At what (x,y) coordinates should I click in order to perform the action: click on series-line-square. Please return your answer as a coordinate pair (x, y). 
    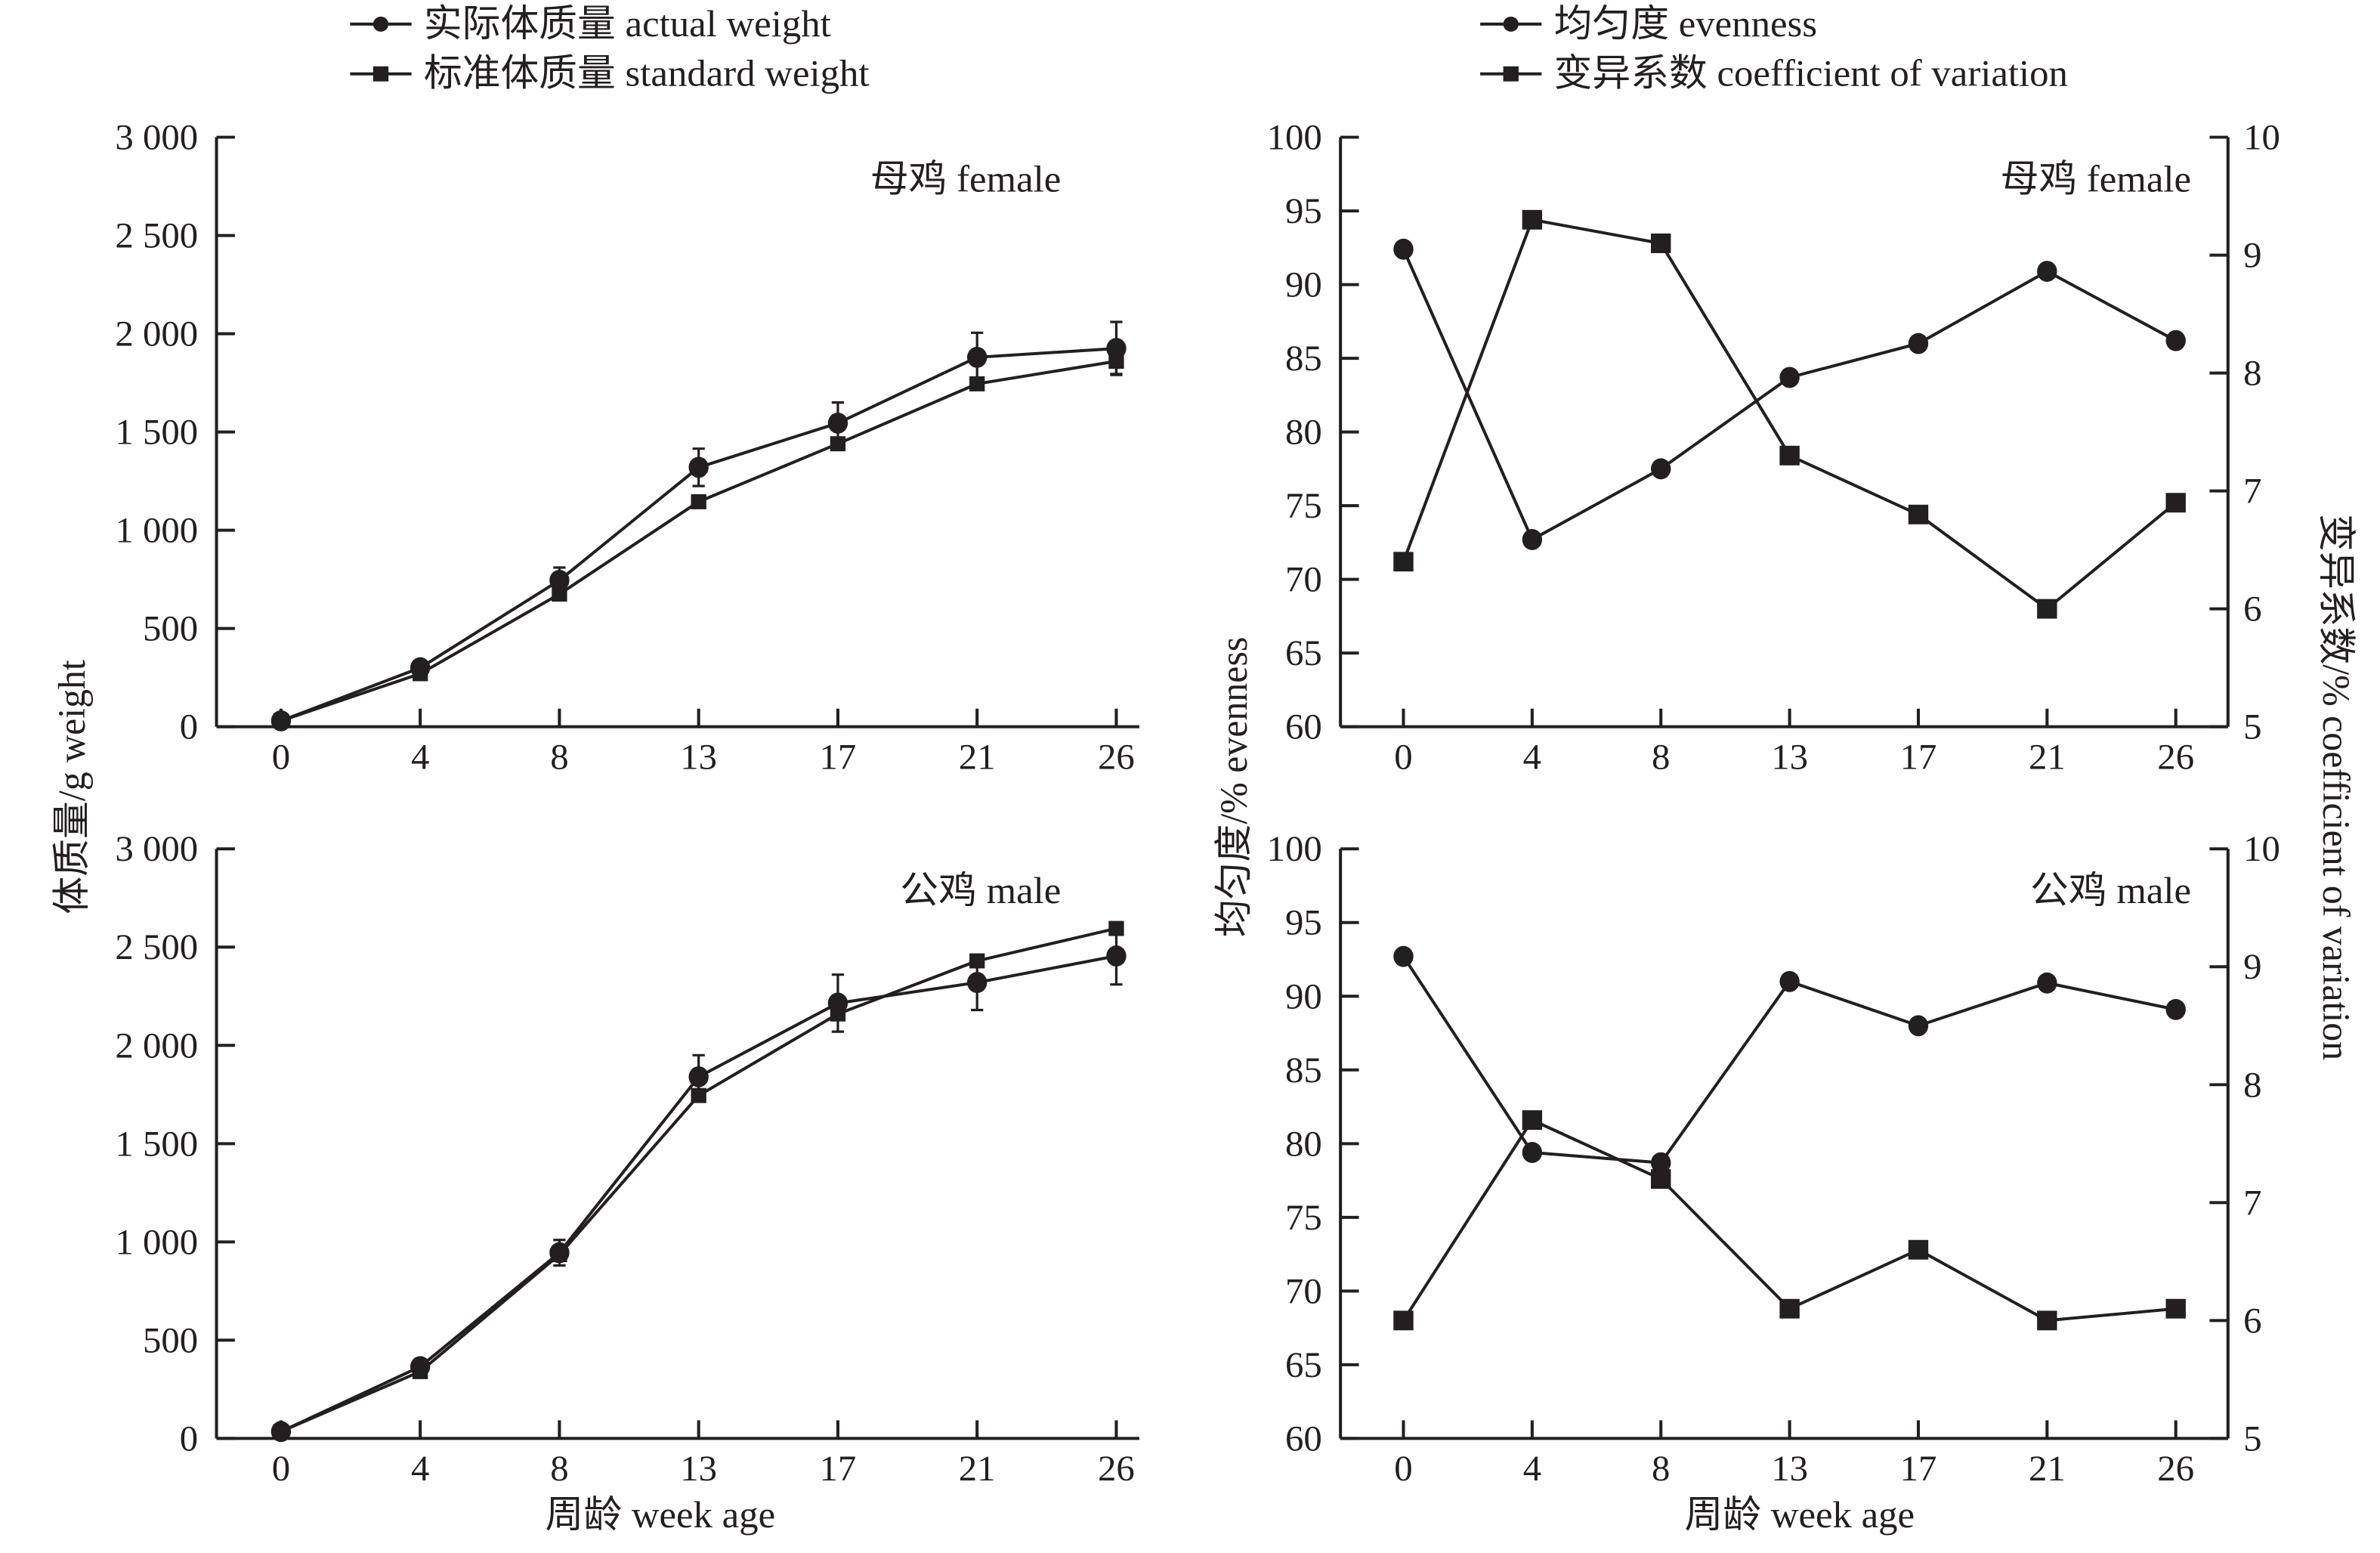
    Looking at the image, I should click on (698, 1180).